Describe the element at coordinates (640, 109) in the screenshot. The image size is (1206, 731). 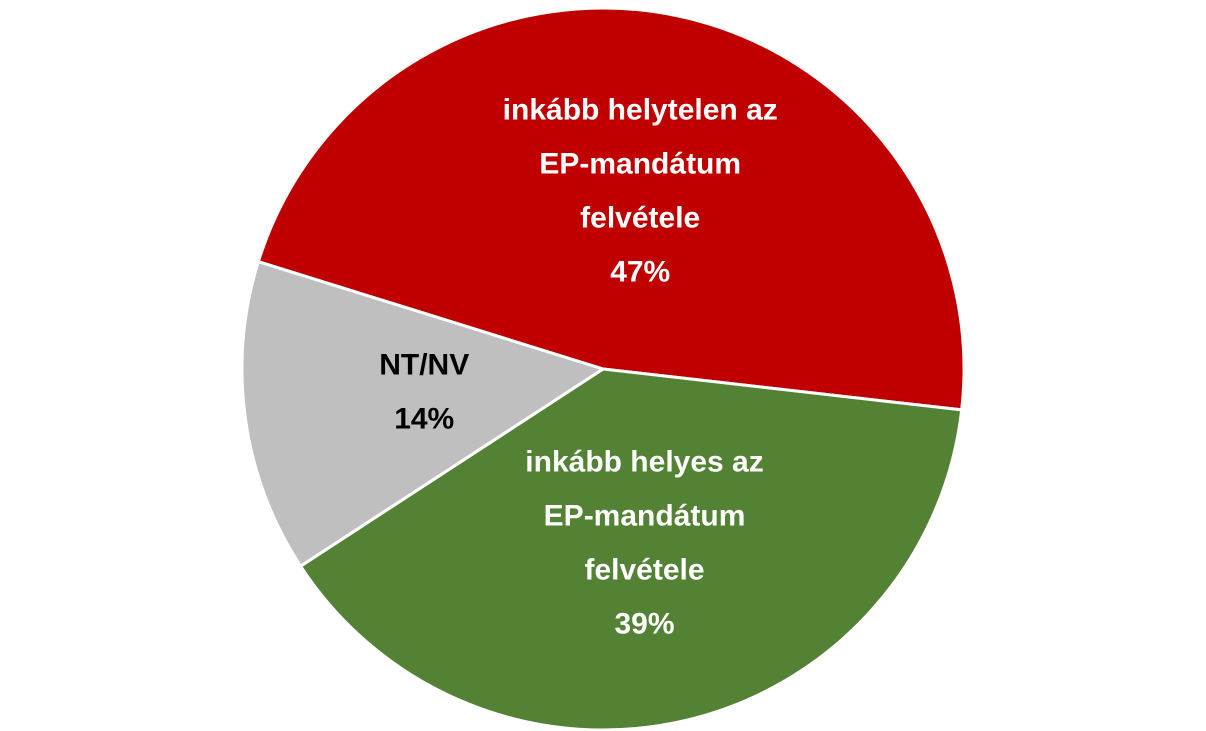
I see `slice-label: inkább helytelen az` at that location.